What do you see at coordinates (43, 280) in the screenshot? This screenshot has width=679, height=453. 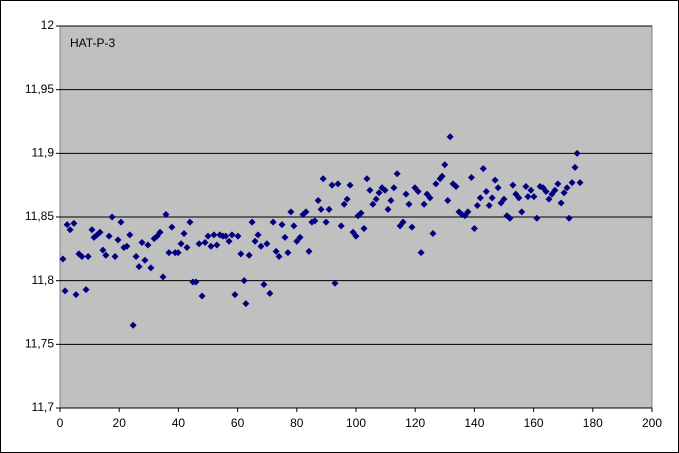 I see `y-tick-label: 11,8` at bounding box center [43, 280].